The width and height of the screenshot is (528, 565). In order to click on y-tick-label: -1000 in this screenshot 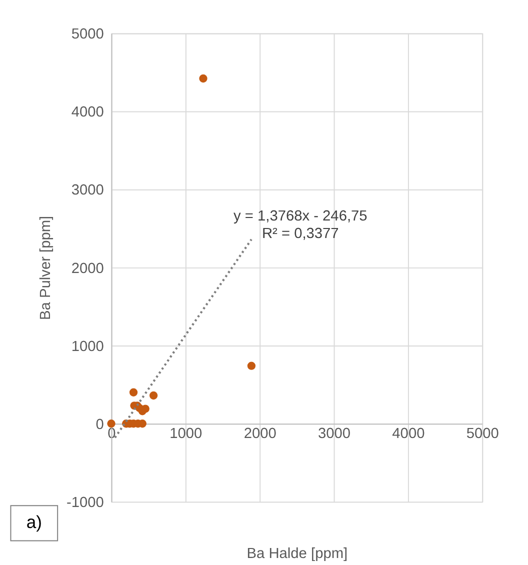, I will do `click(85, 503)`.